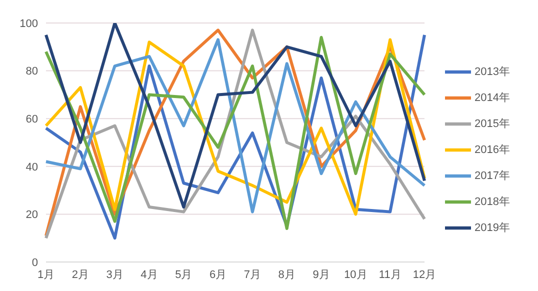 This screenshot has width=538, height=291. What do you see at coordinates (35, 262) in the screenshot?
I see `y-tick-label: 0` at bounding box center [35, 262].